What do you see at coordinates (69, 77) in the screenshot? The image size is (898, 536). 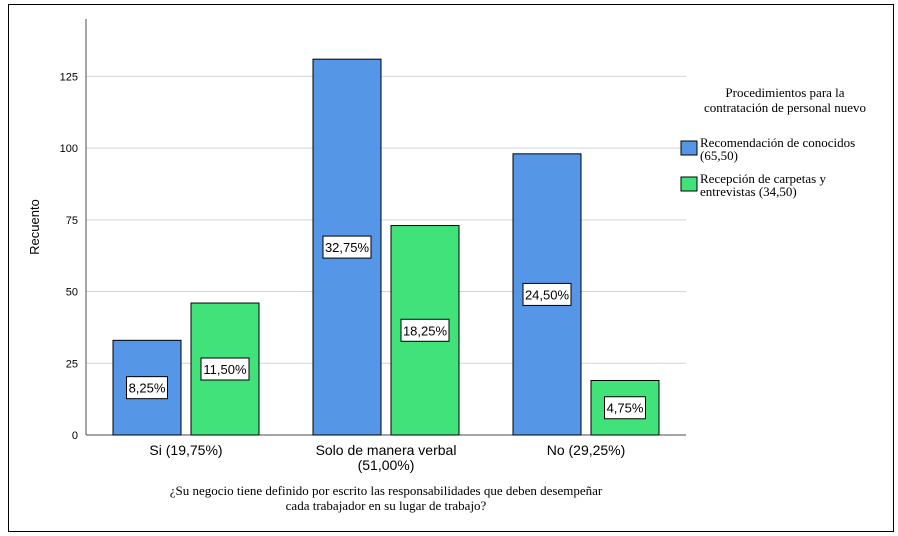 I see `y-tick-label: 125` at bounding box center [69, 77].